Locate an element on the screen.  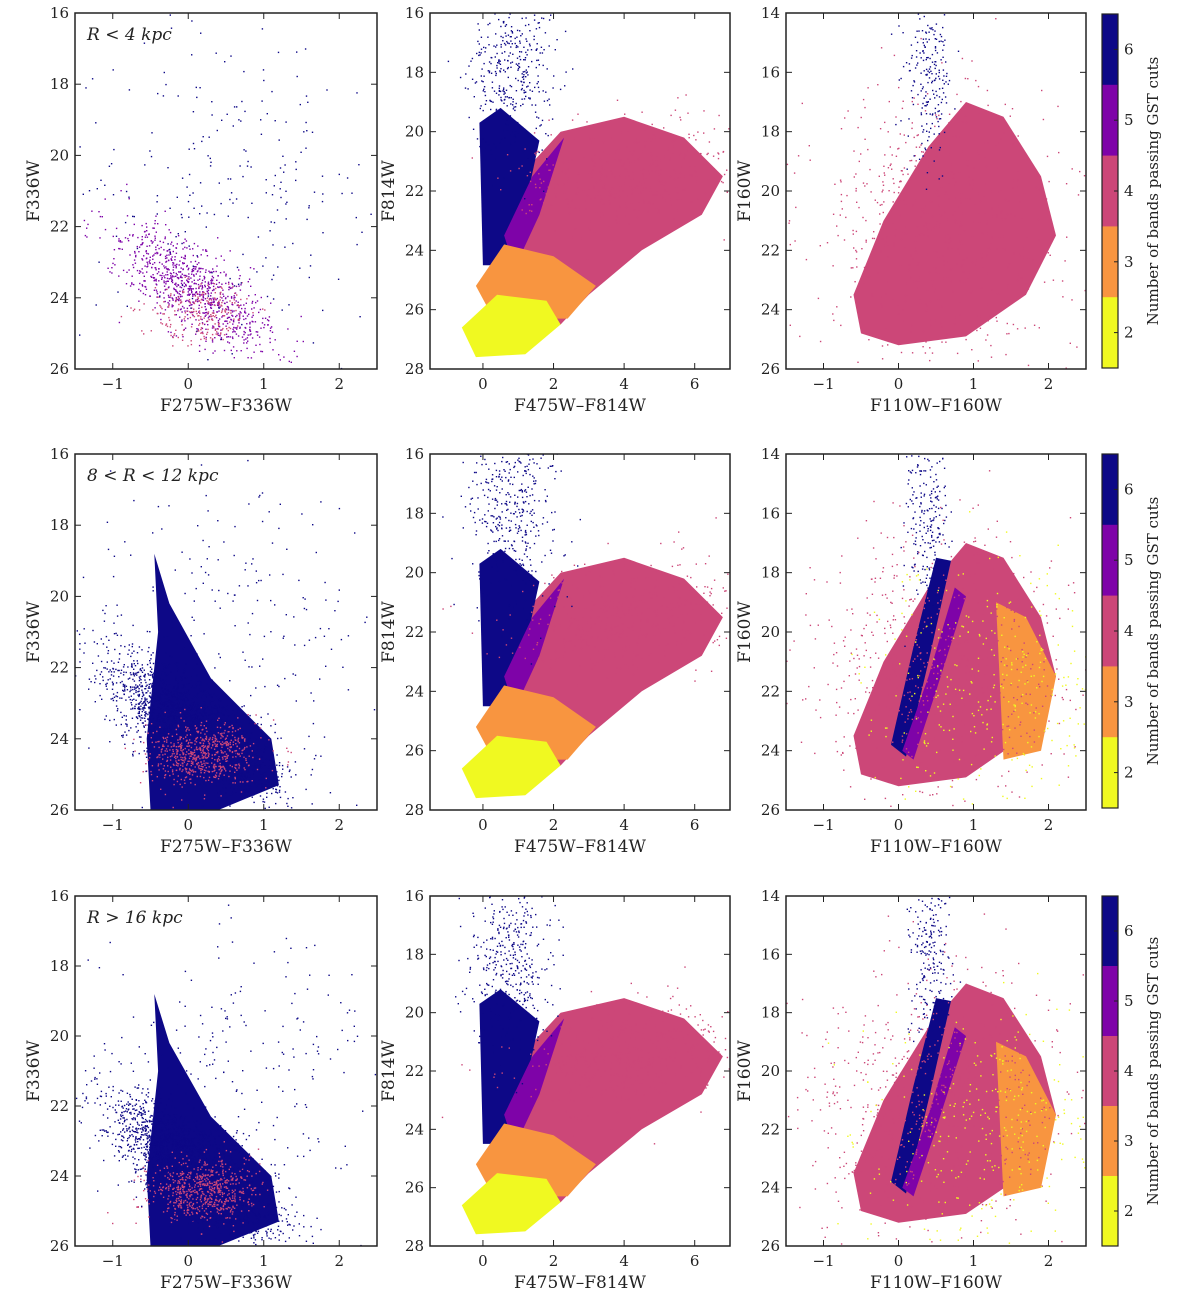
radius-bin-label: R < 4 kpc is located at coordinates (129, 35).